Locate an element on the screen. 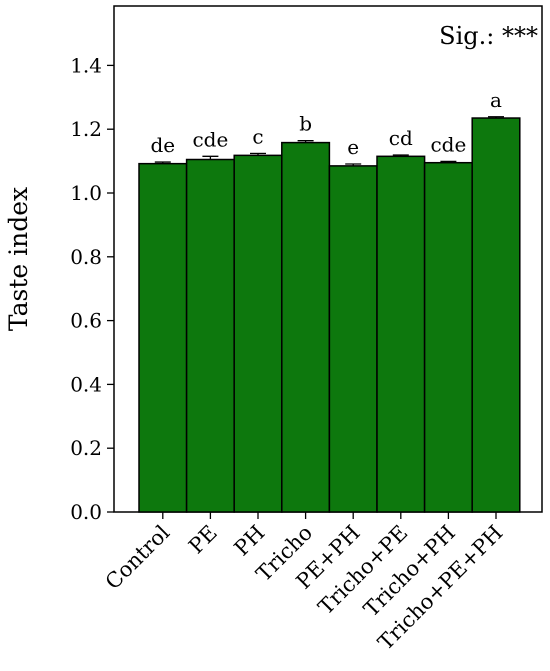 The image size is (550, 671). bar-tricho is located at coordinates (306, 327).